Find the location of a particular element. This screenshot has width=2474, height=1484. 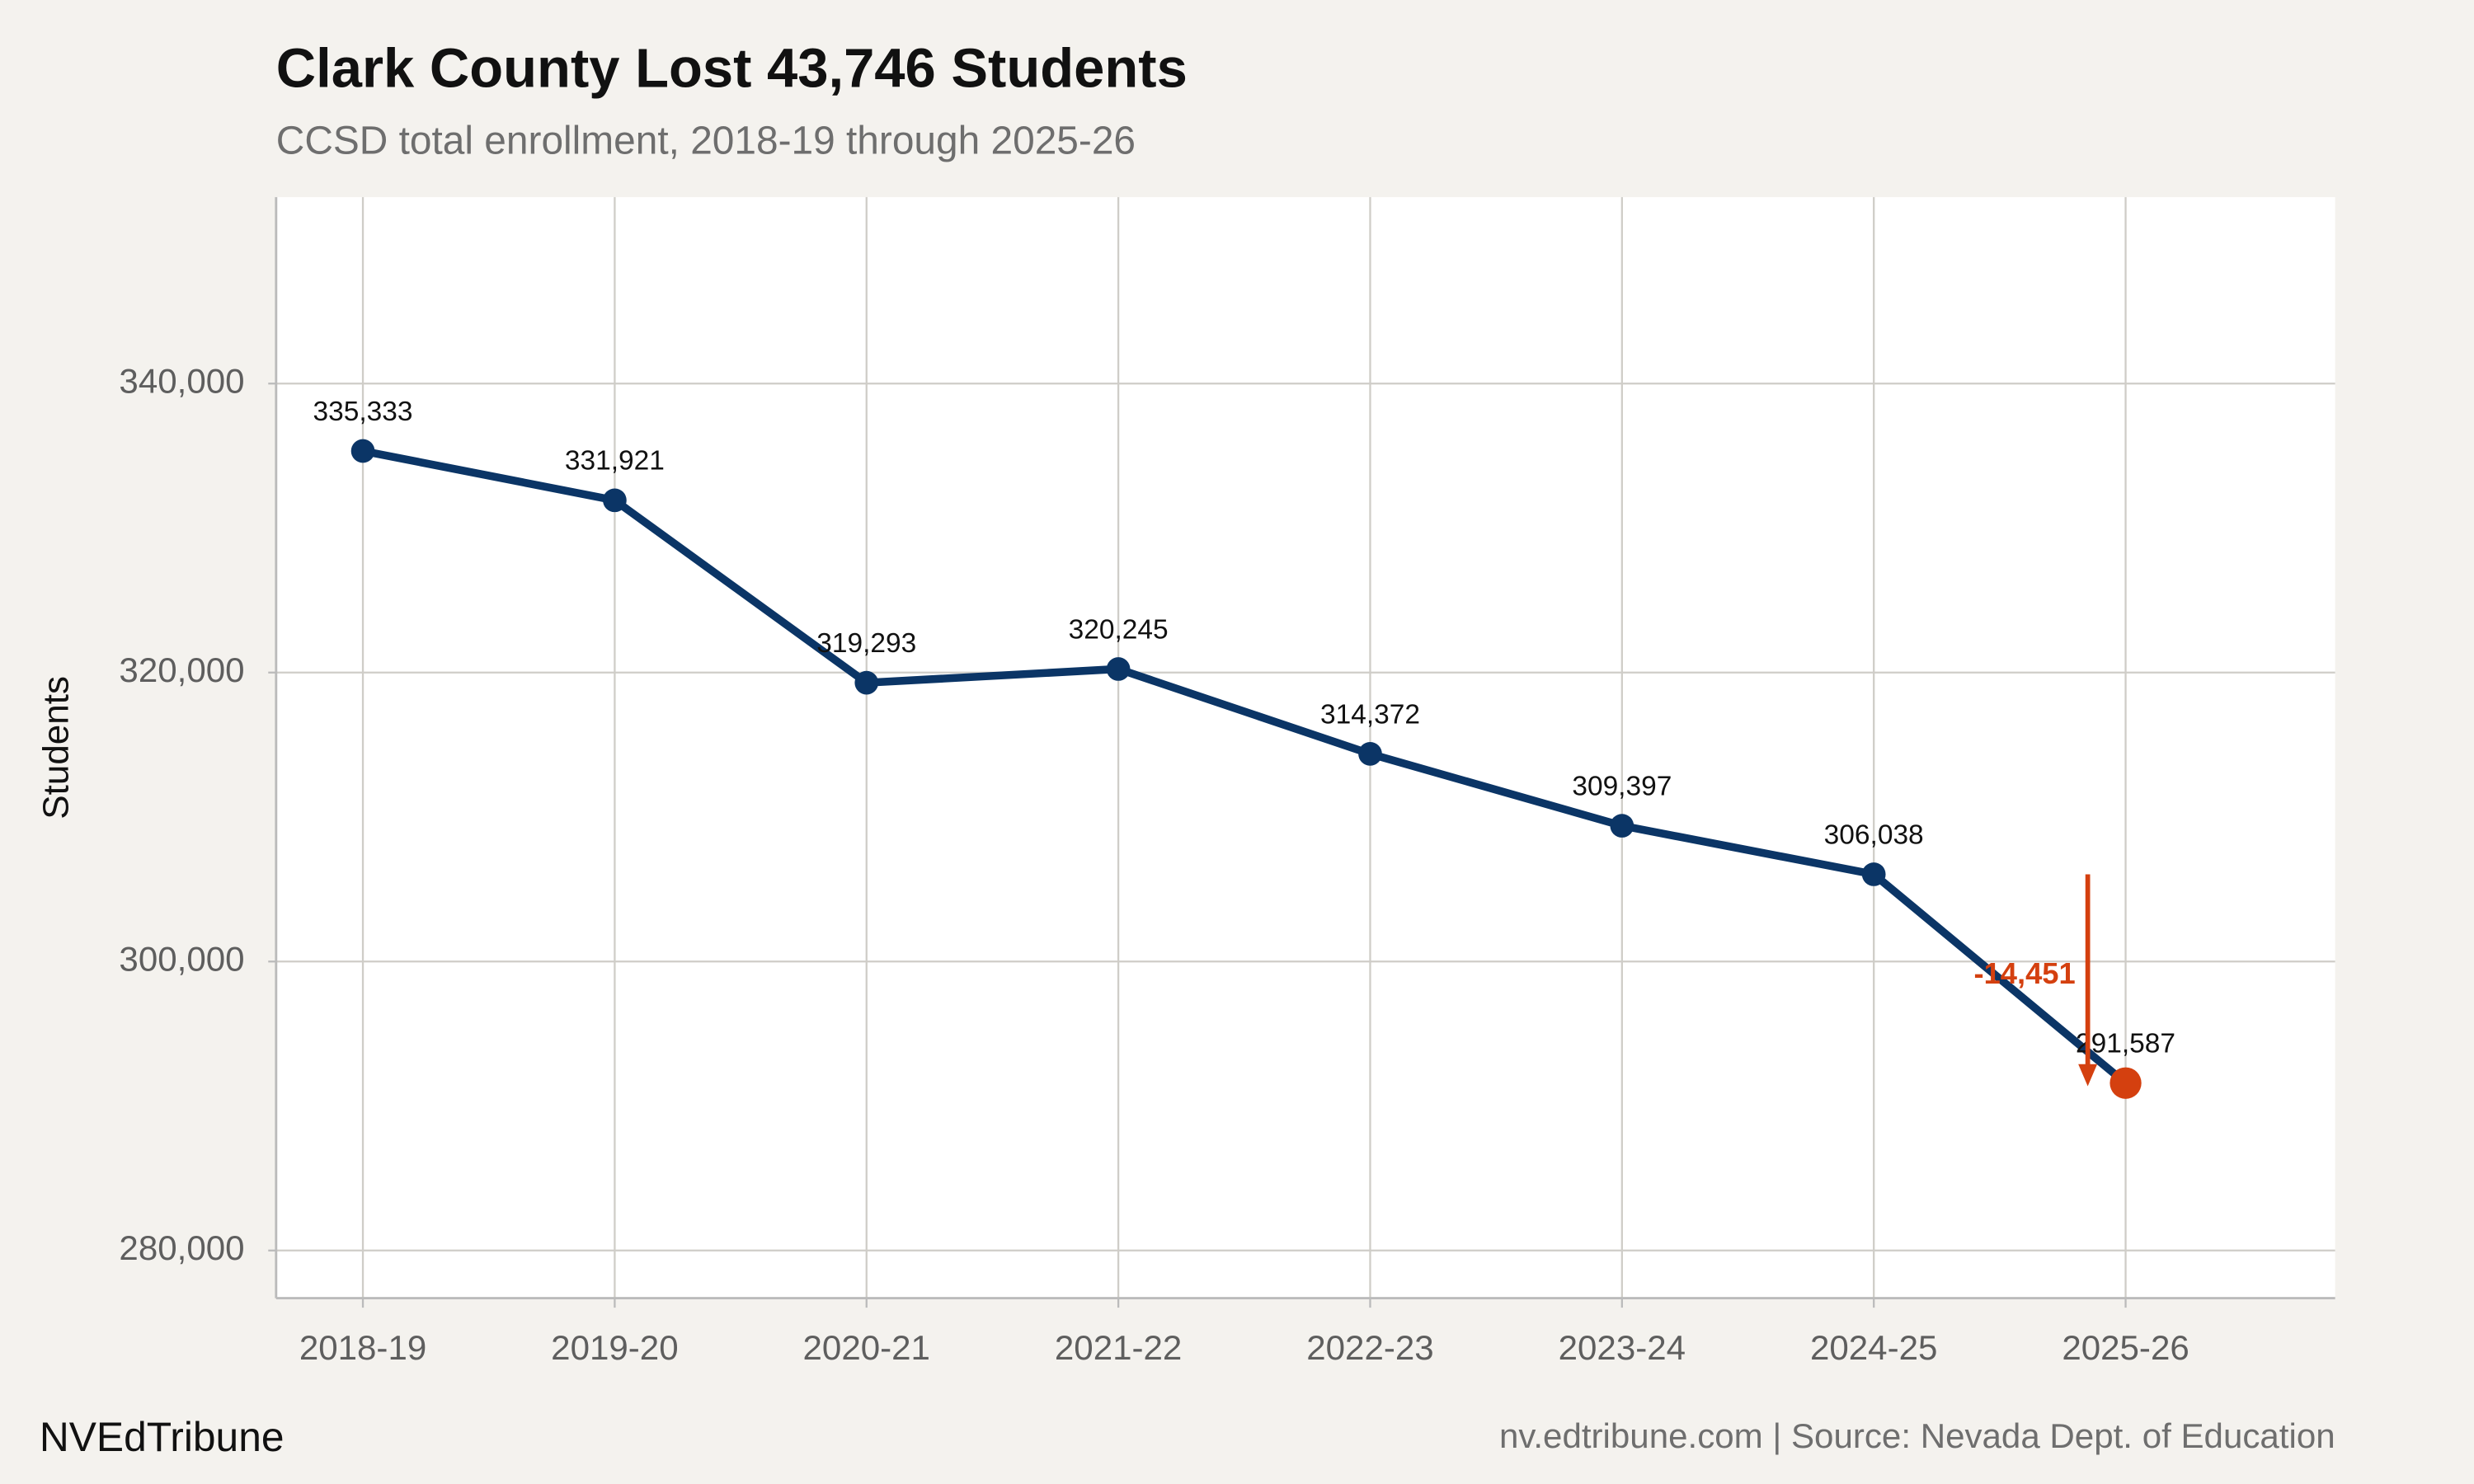

x-tick-label: 2021-22 is located at coordinates (1118, 1347).